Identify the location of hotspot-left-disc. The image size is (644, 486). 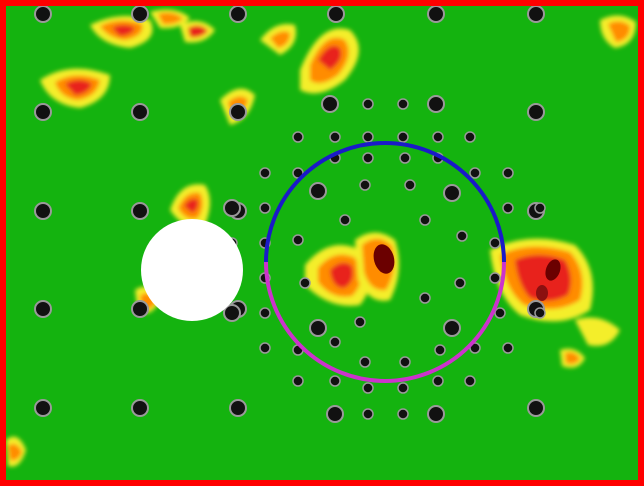
(172, 249).